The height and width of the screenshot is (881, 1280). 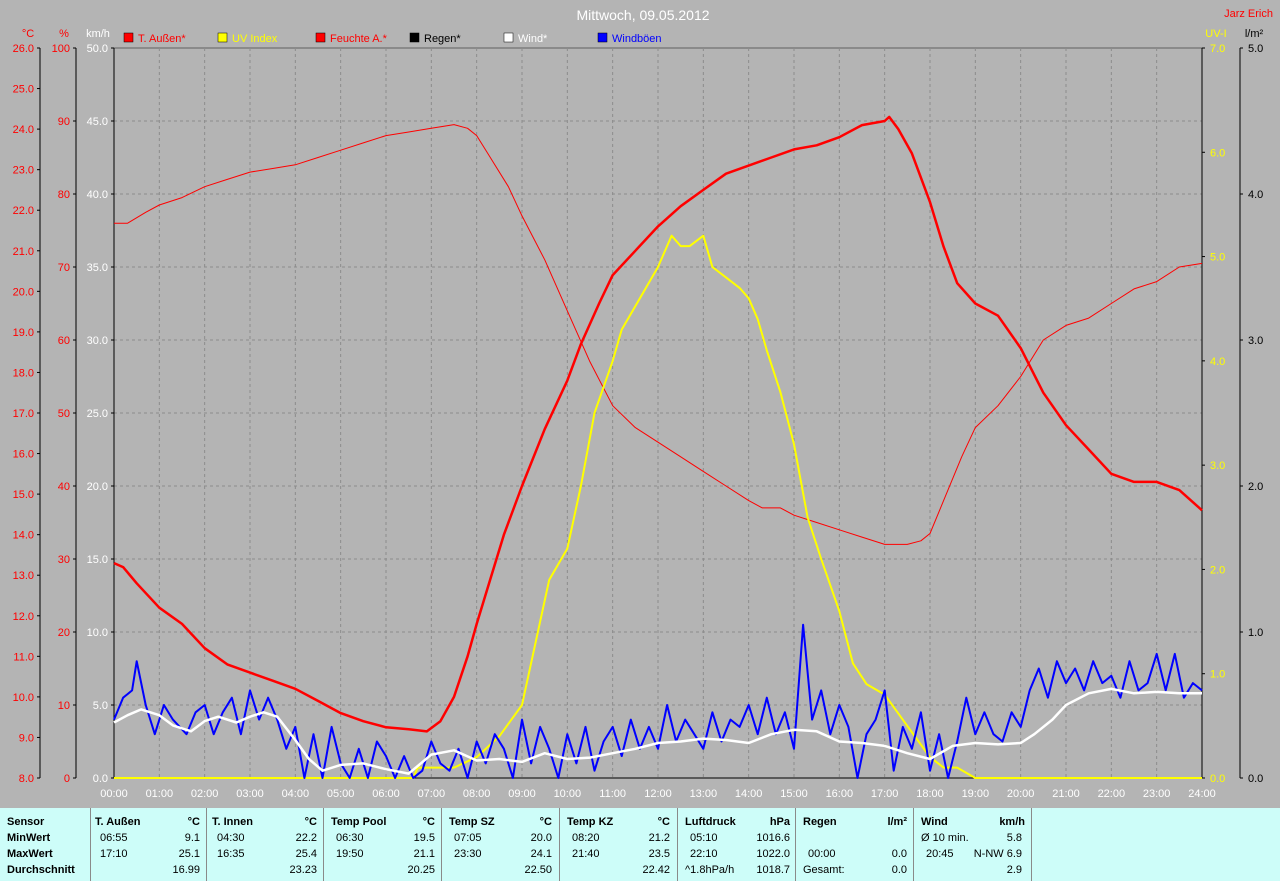 I want to click on luftdruck-min-time: 05:10, so click(x=704, y=838).